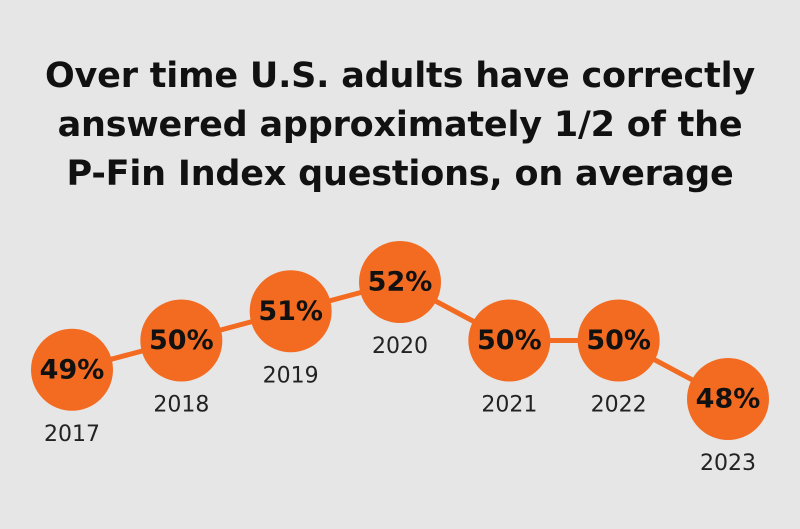  I want to click on year-label-2021: 2021, so click(509, 405).